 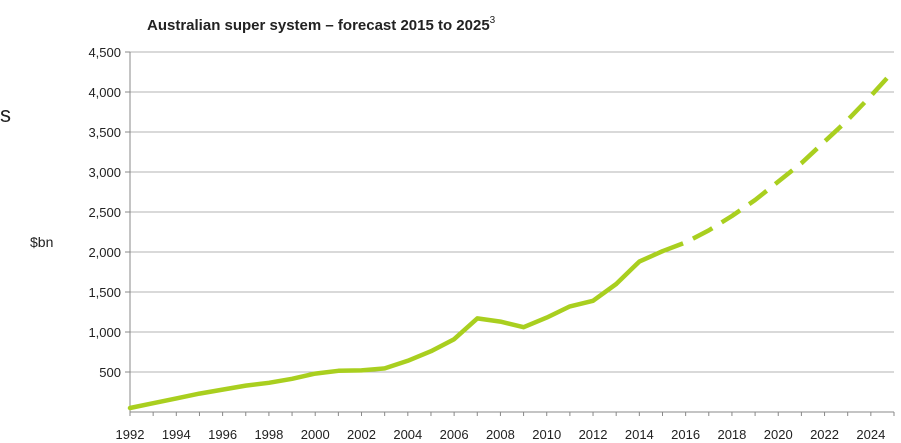 I want to click on y-axis-label: $bn, so click(x=41, y=242).